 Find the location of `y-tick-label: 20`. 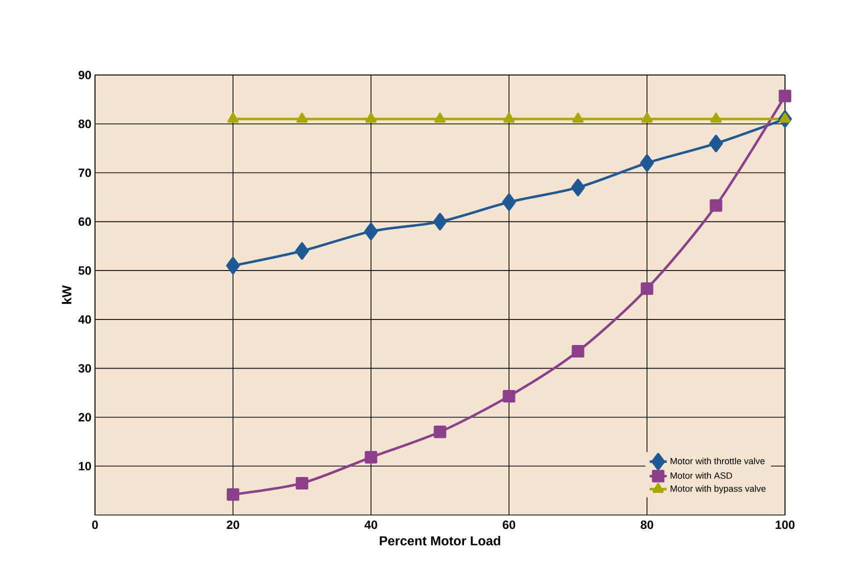

y-tick-label: 20 is located at coordinates (84, 417).